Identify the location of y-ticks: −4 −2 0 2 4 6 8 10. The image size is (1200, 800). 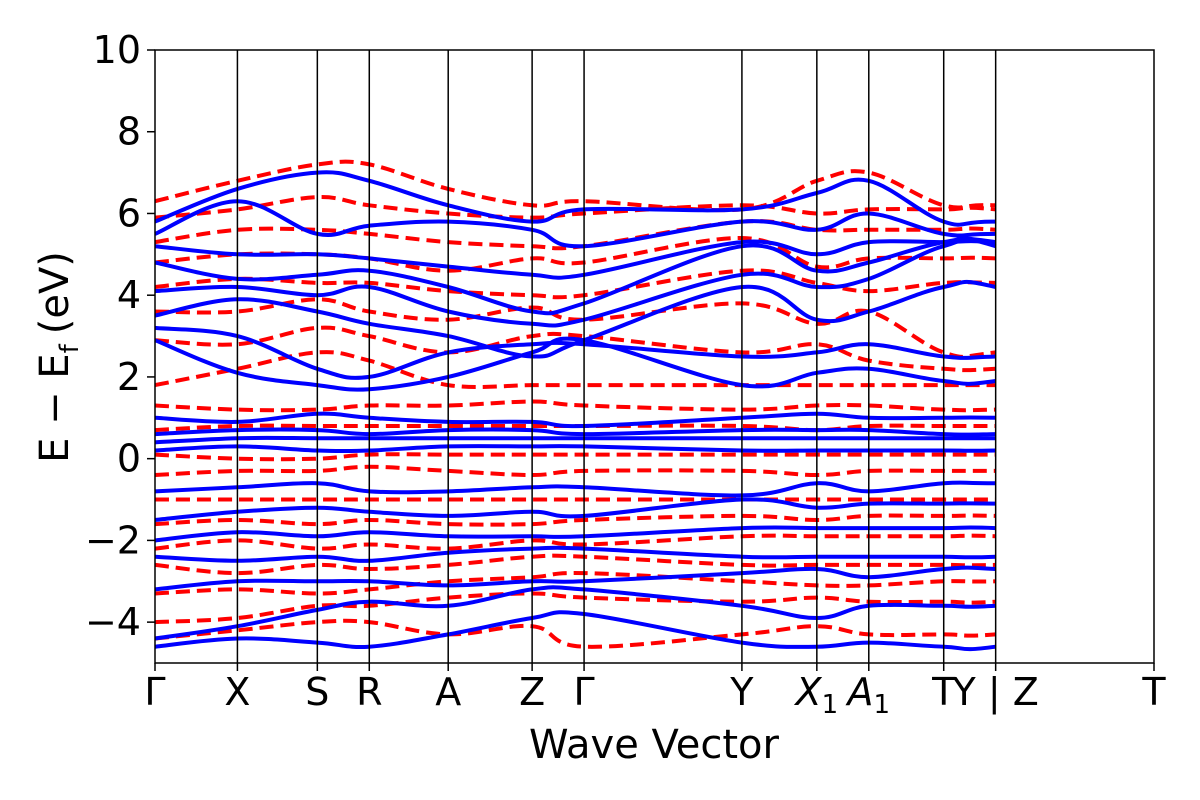
(120, 336).